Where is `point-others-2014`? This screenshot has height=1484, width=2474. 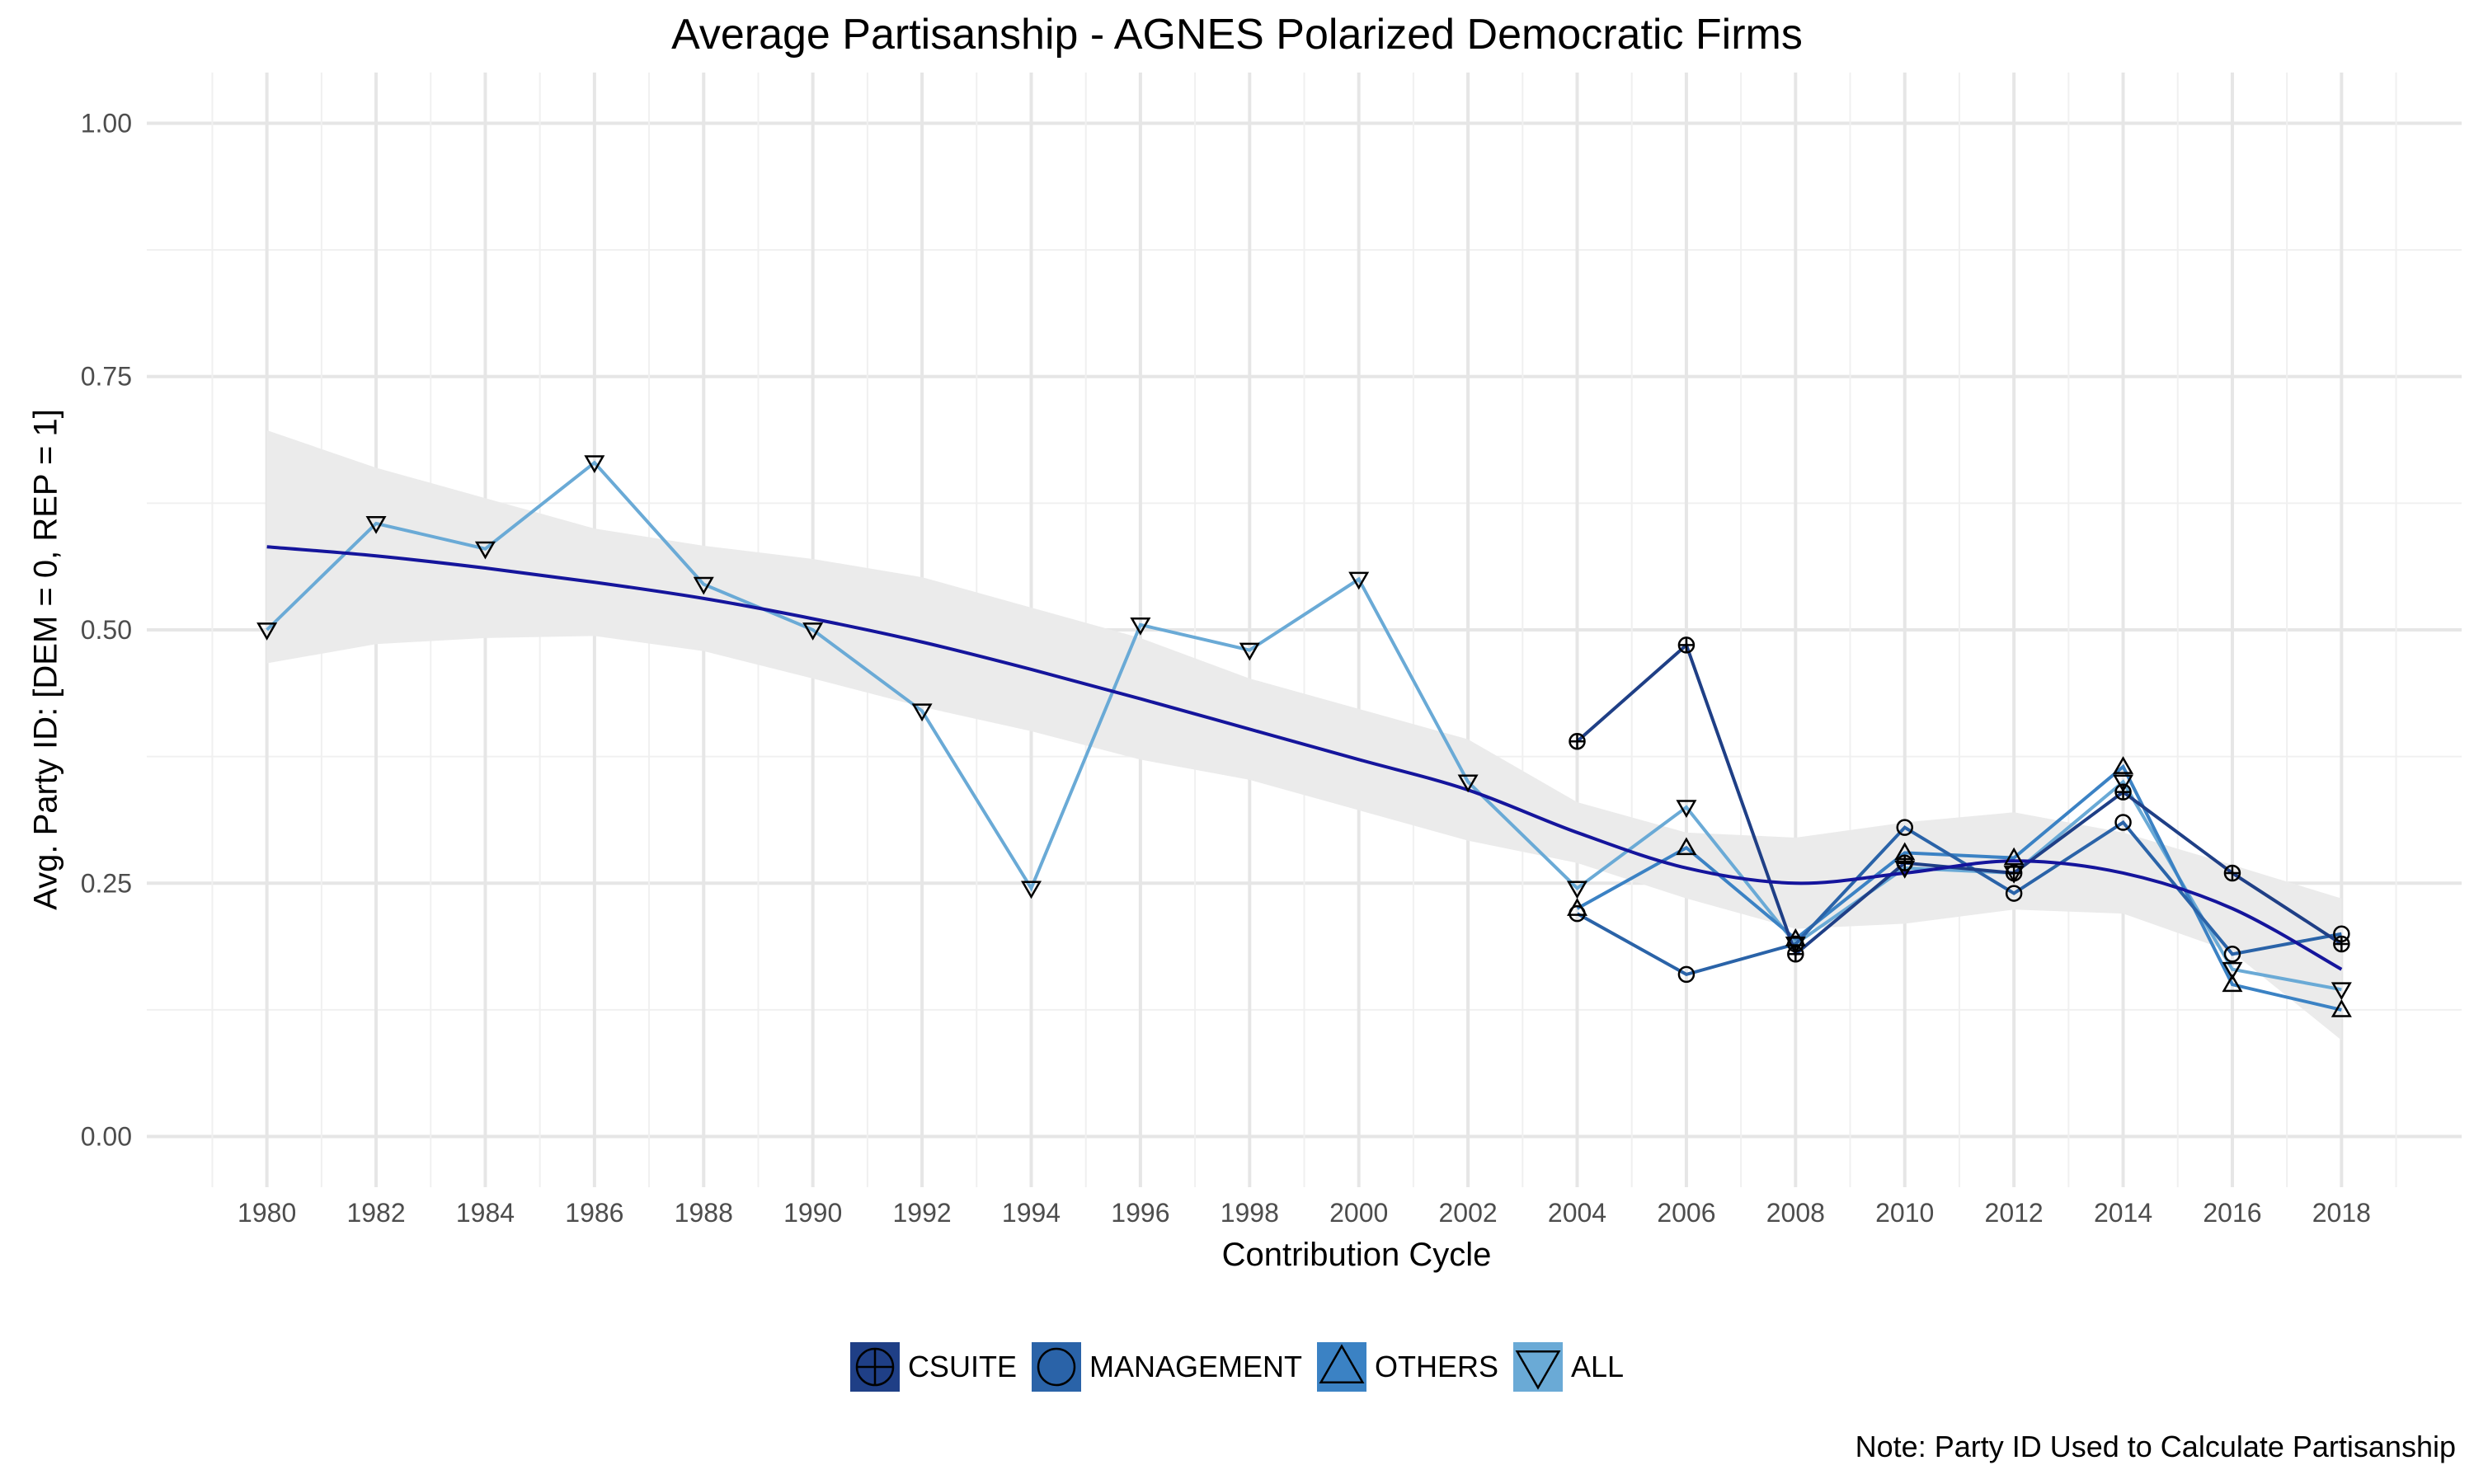 point-others-2014 is located at coordinates (2123, 765).